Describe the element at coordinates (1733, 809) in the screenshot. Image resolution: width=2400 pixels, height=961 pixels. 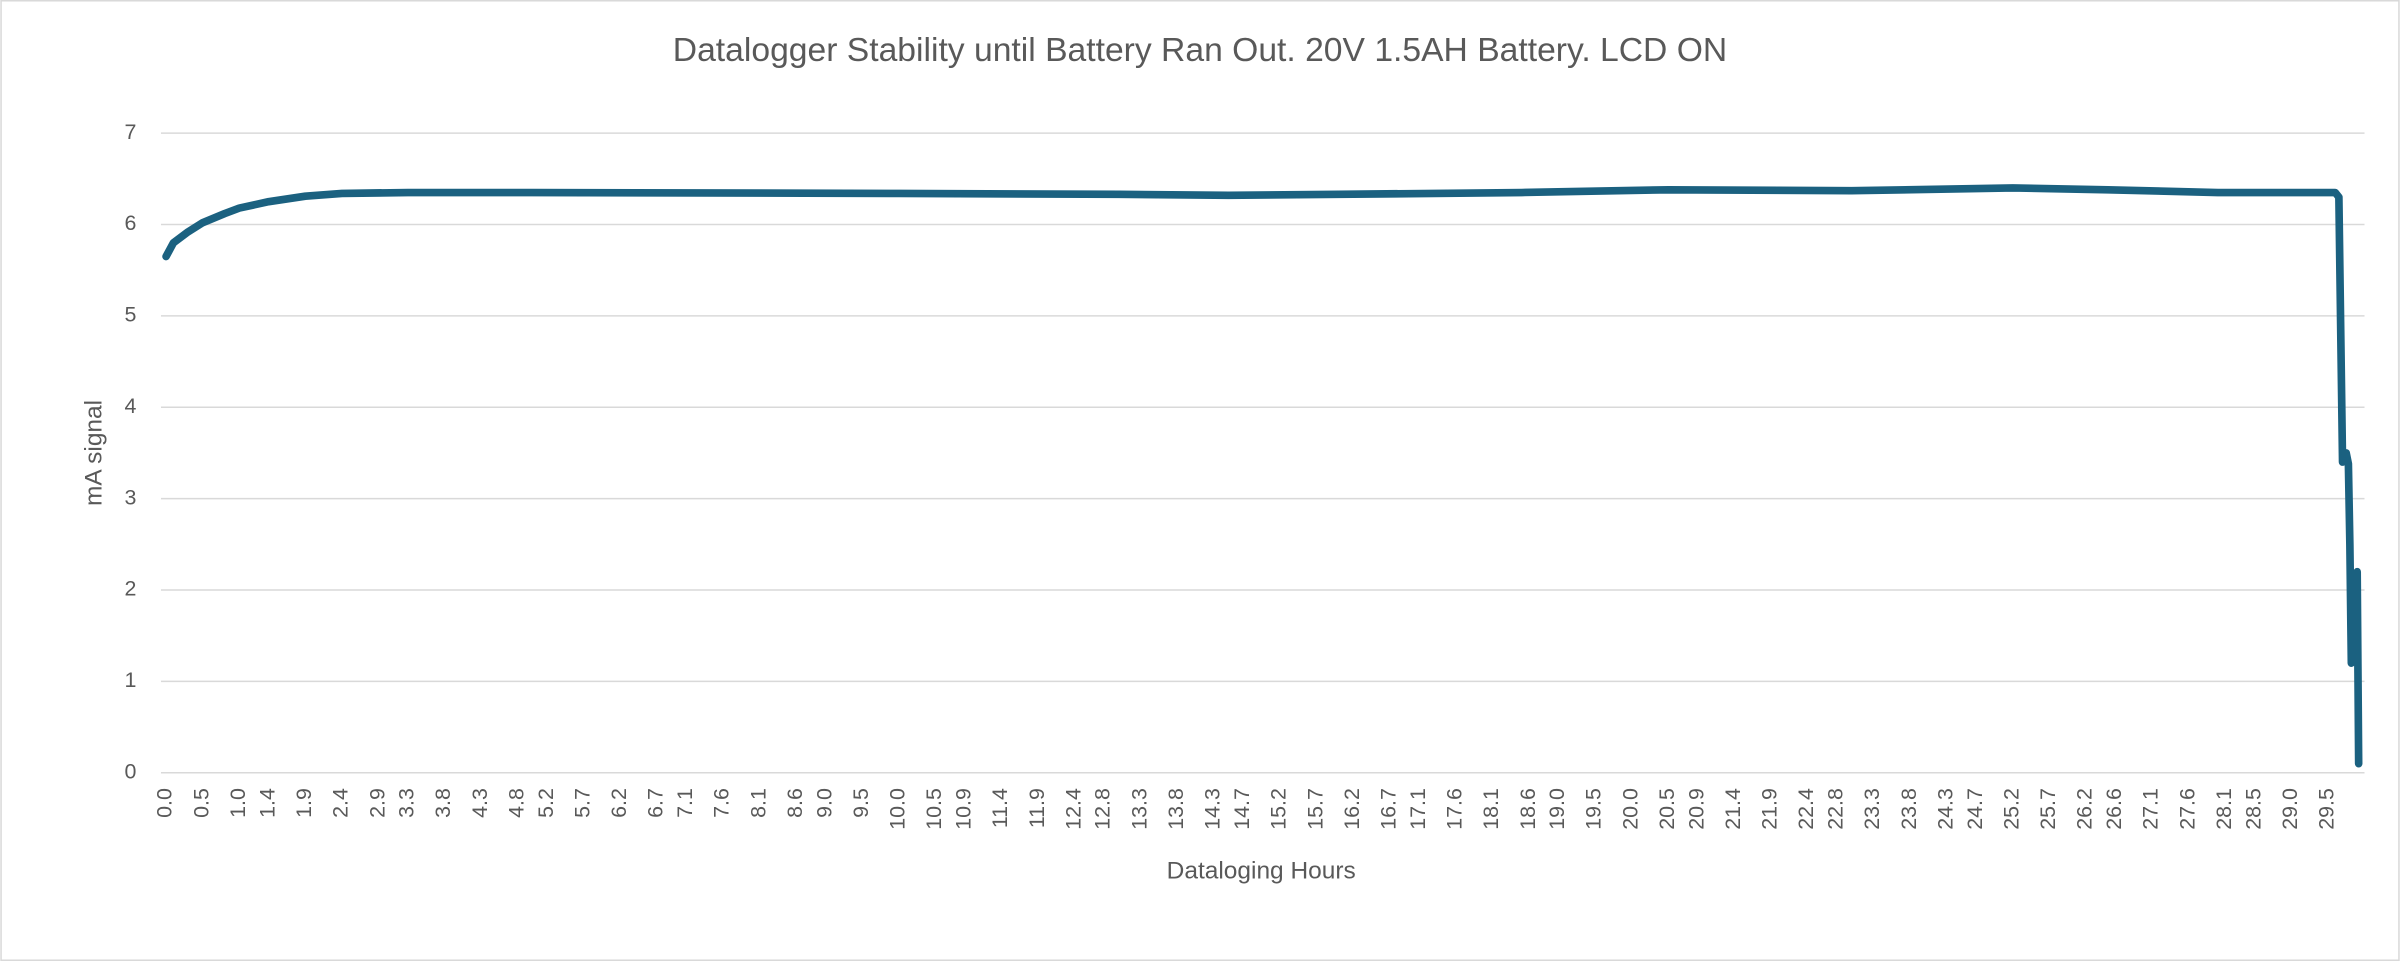
I see `x-tick-label: 21.4` at that location.